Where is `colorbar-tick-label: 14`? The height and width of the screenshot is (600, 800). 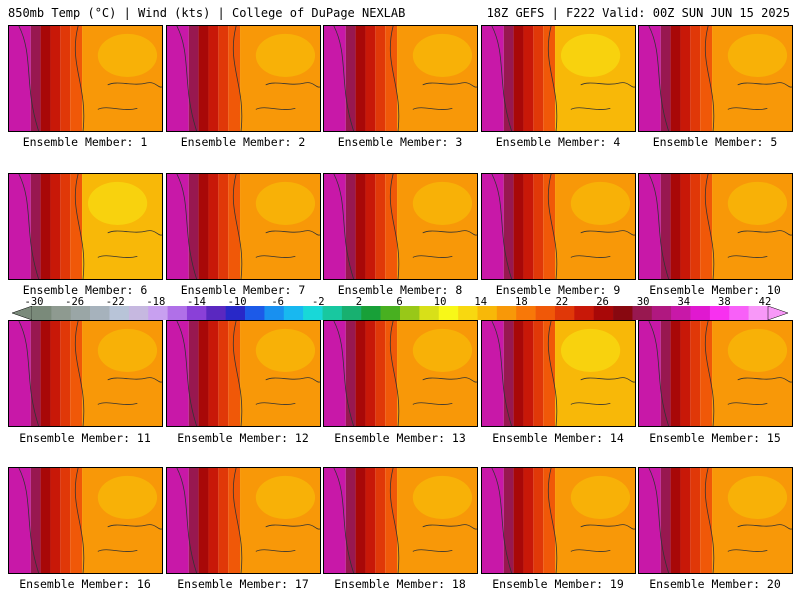
colorbar-tick-label: 14 is located at coordinates (481, 302).